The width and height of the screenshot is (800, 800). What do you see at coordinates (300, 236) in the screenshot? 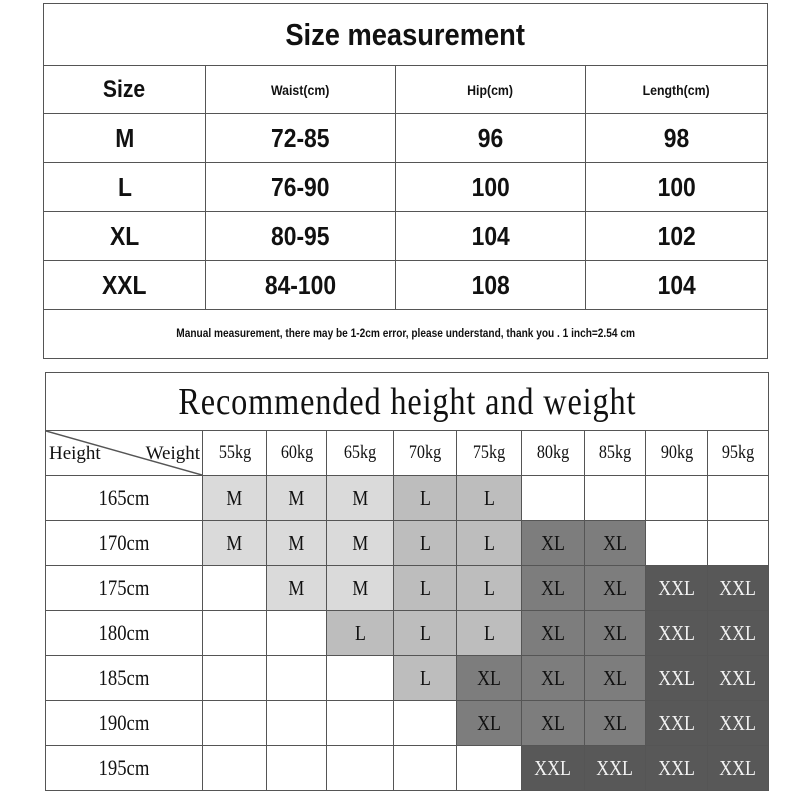
I see `cell-waist: 80-95` at bounding box center [300, 236].